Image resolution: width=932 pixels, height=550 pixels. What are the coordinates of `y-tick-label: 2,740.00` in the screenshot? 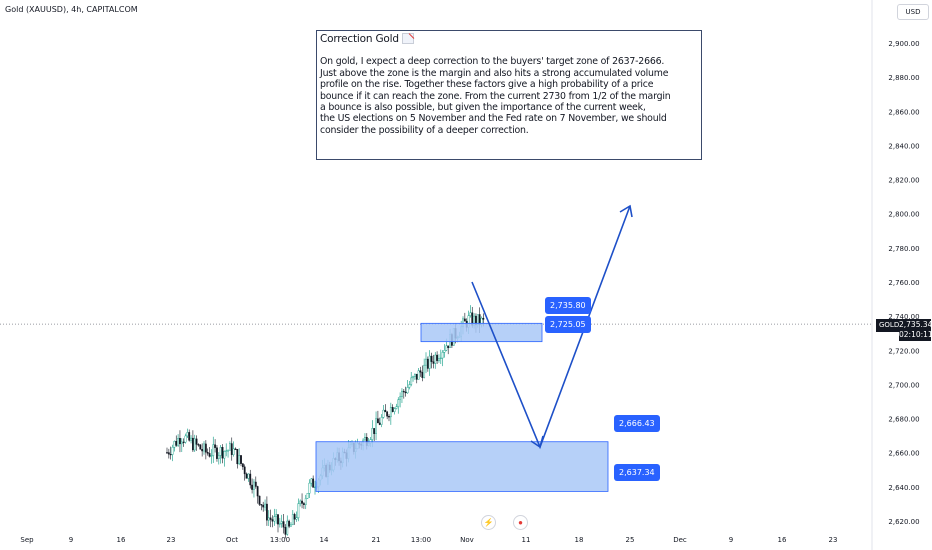 It's located at (903, 317).